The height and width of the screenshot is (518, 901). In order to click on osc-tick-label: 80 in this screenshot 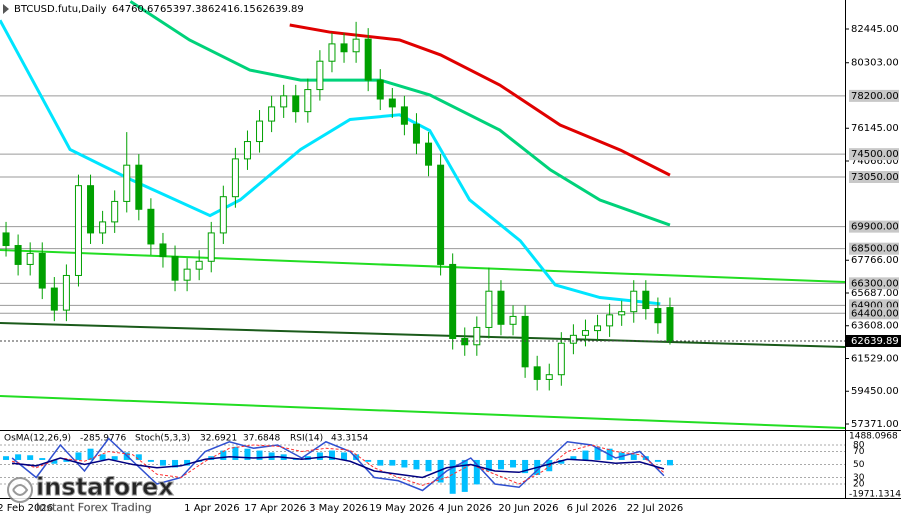, I will do `click(859, 446)`.